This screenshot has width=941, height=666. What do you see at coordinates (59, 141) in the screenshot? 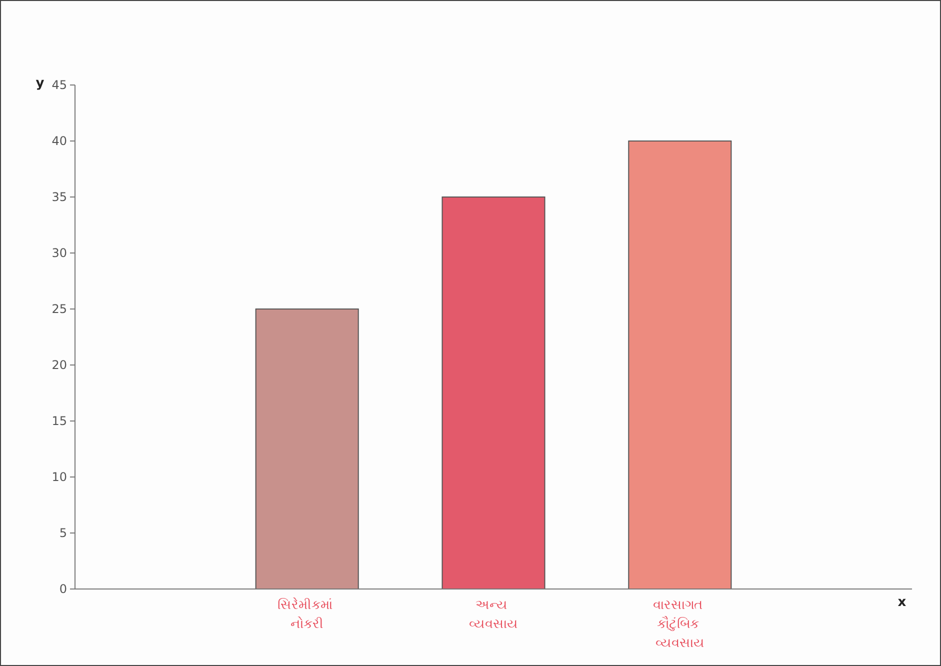
I see `y-tick-label: 40` at bounding box center [59, 141].